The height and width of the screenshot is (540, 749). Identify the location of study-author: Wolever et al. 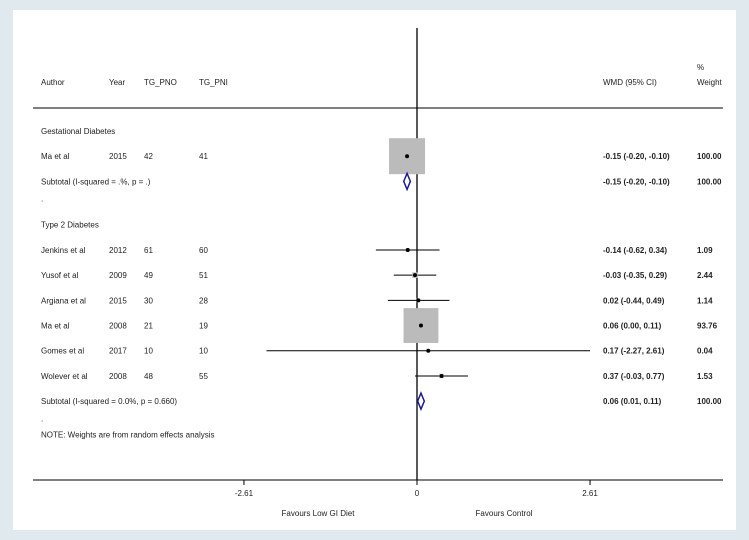
(64, 376).